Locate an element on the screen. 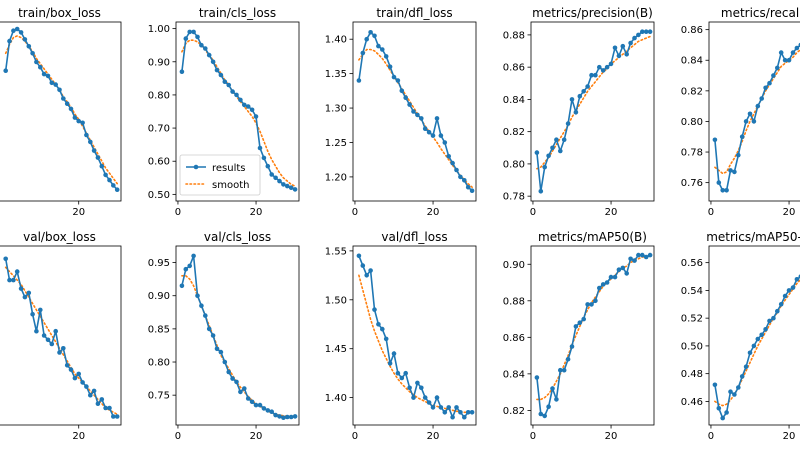 The height and width of the screenshot is (450, 800). subplot-3: train/dfl_loss 0 20 1.20 1.25 1.30 1.35 1.40 is located at coordinates (401, 112).